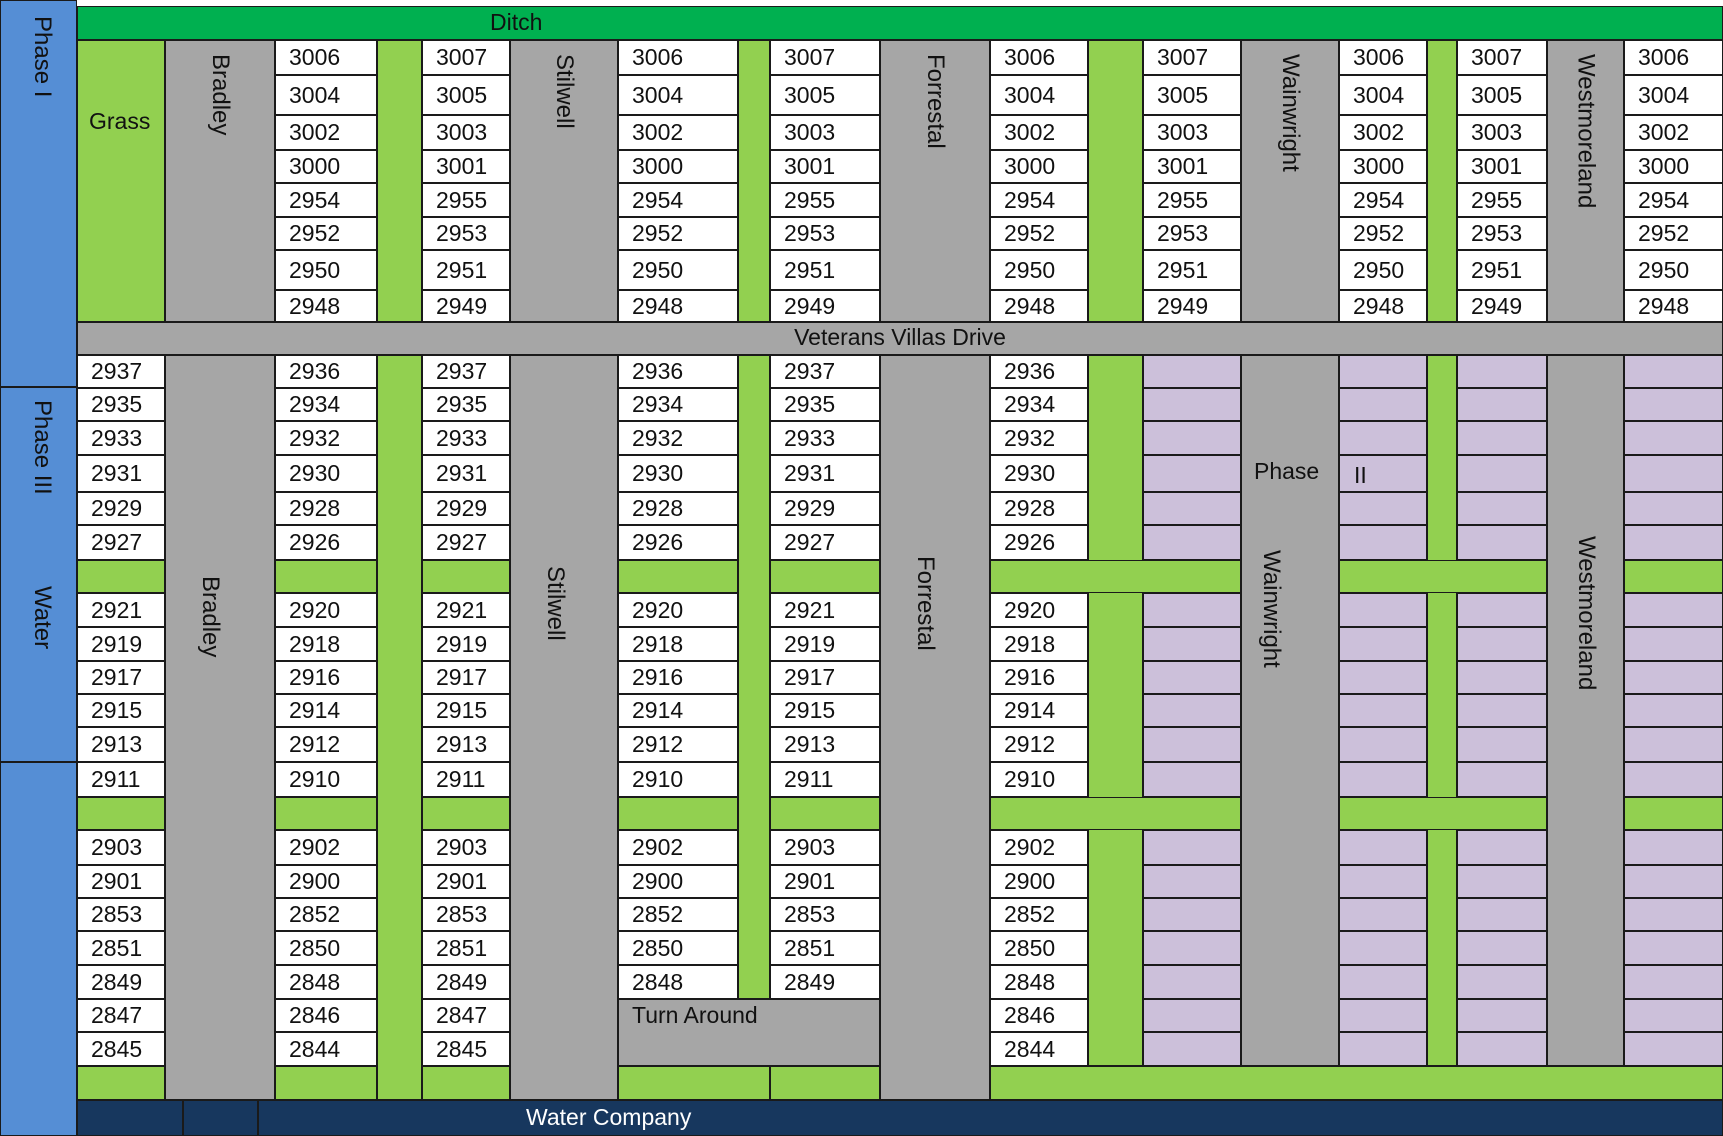 The image size is (1723, 1136). I want to click on street-wainwright-top, so click(1290, 181).